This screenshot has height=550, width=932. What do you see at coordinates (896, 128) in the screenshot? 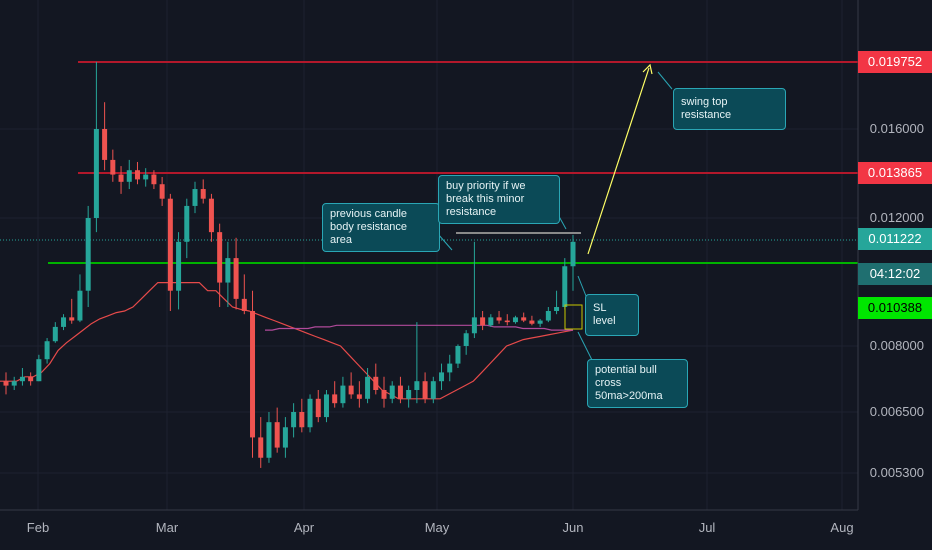
I see `y-tick-label: 0.016000` at bounding box center [896, 128].